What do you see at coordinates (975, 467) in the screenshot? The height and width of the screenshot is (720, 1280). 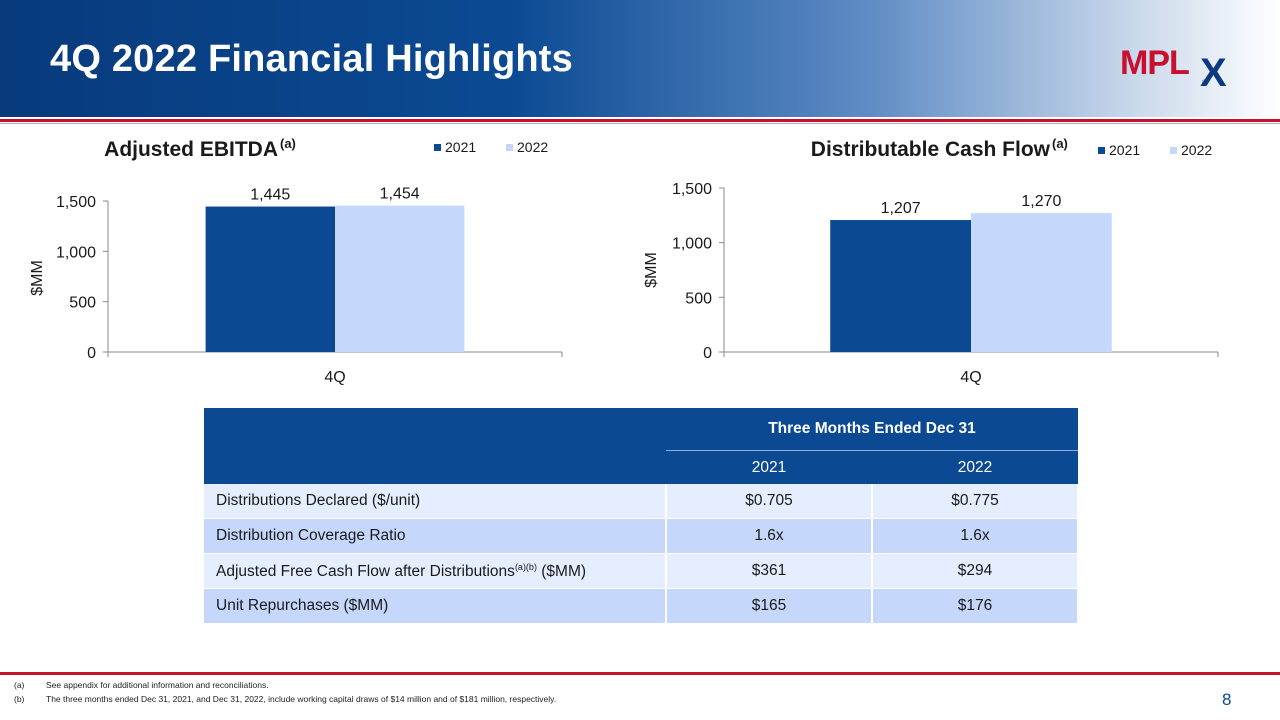 I see `year-header-2022: 2022` at bounding box center [975, 467].